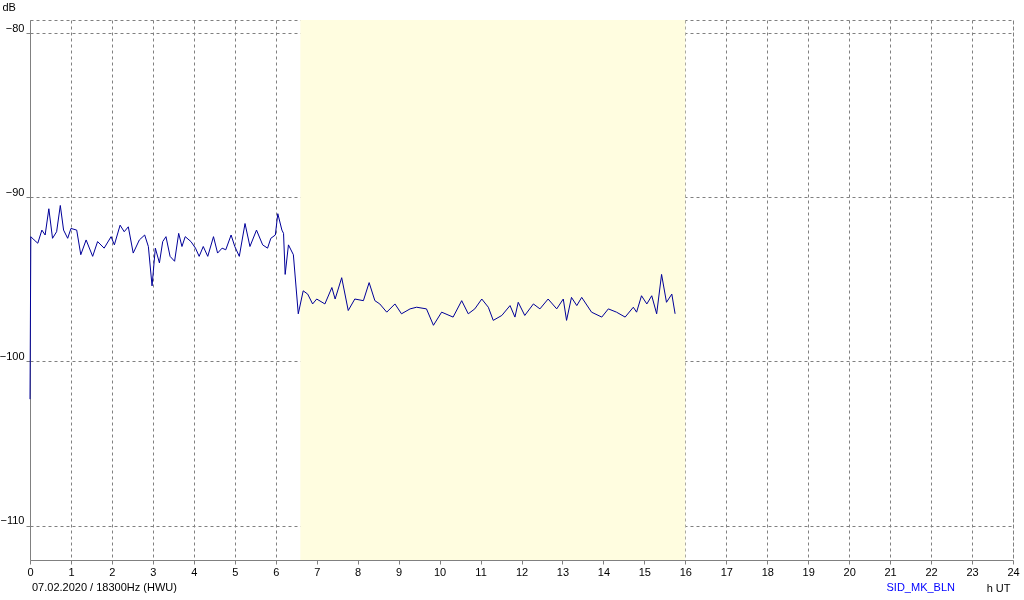 The image size is (1024, 600). Describe the element at coordinates (849, 571) in the screenshot. I see `x-tick-label: 20` at that location.